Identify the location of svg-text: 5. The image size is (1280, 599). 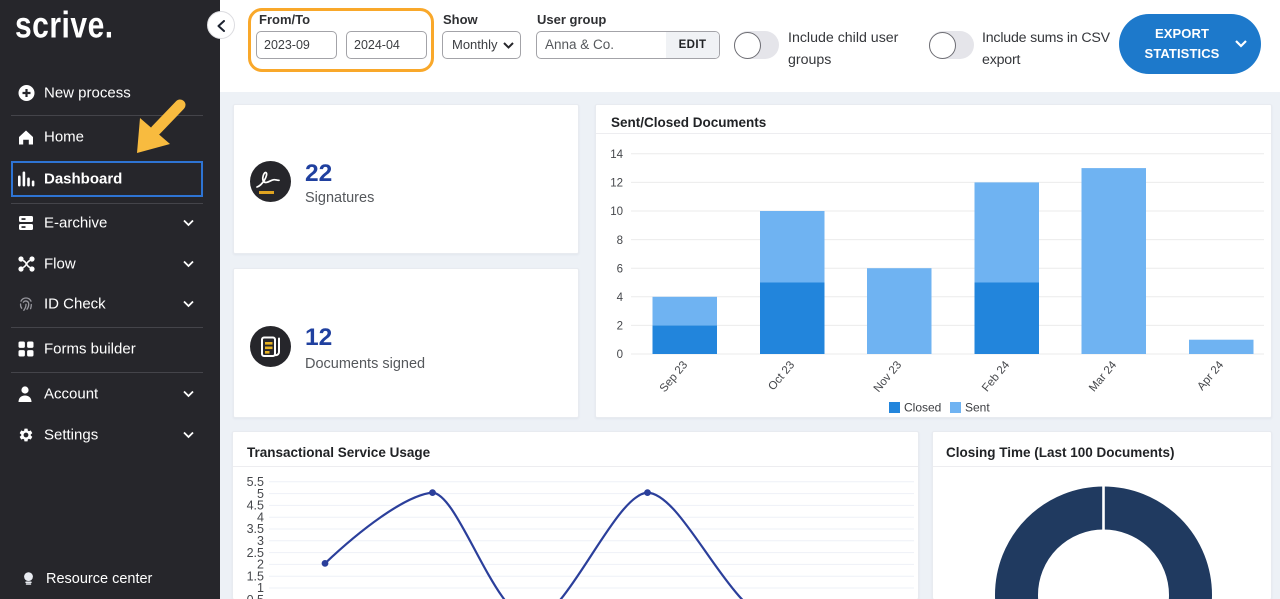
(260, 494).